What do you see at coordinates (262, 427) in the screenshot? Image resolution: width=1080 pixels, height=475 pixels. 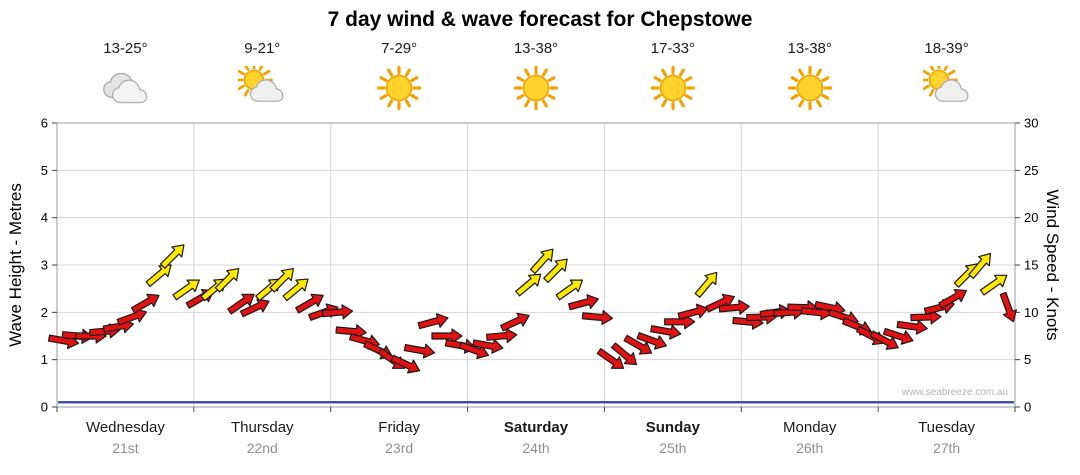 I see `day-name: Thursday` at bounding box center [262, 427].